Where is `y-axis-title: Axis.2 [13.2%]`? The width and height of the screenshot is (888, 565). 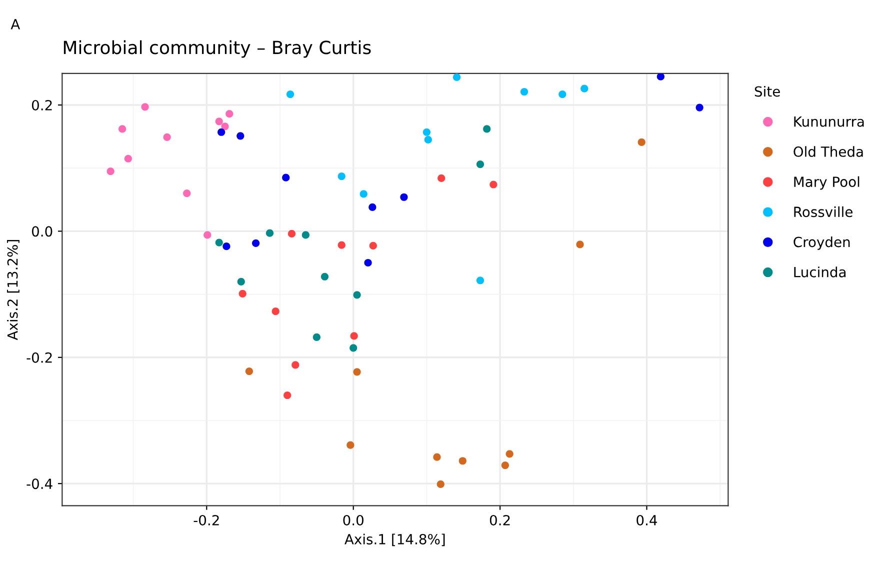 y-axis-title: Axis.2 [13.2%] is located at coordinates (13, 290).